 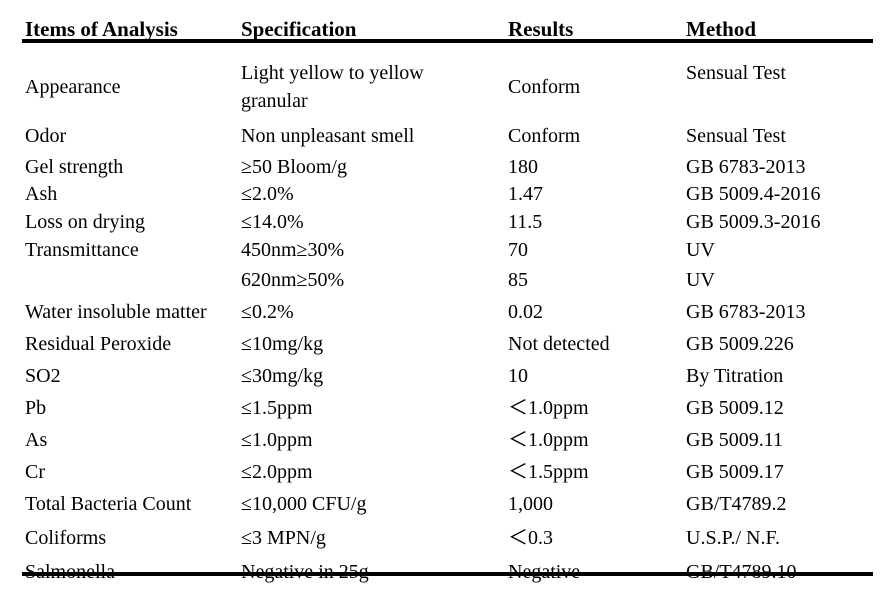 What do you see at coordinates (525, 222) in the screenshot?
I see `cell-result: 11.5` at bounding box center [525, 222].